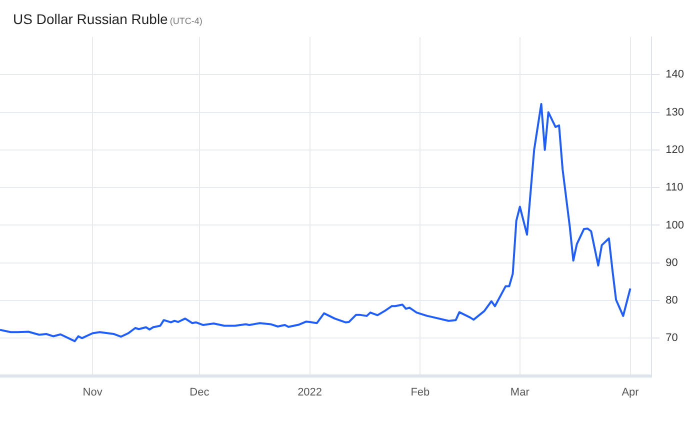 The width and height of the screenshot is (700, 439). What do you see at coordinates (186, 21) in the screenshot?
I see `chart-subtitle: (UTC-4)` at bounding box center [186, 21].